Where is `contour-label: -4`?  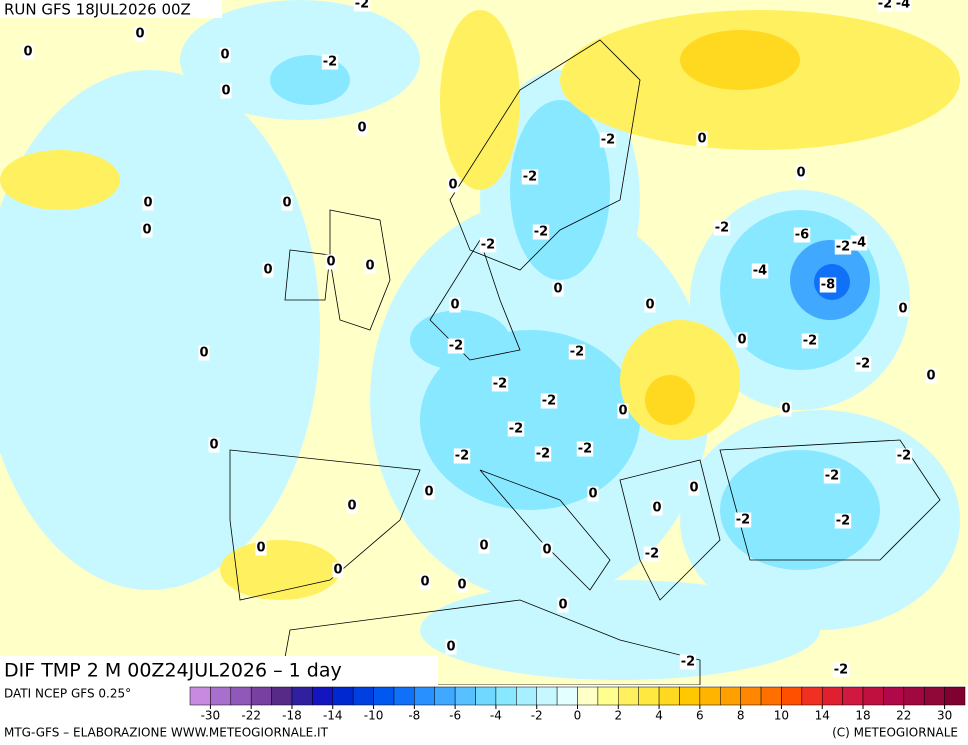 contour-label: -4 is located at coordinates (903, 6).